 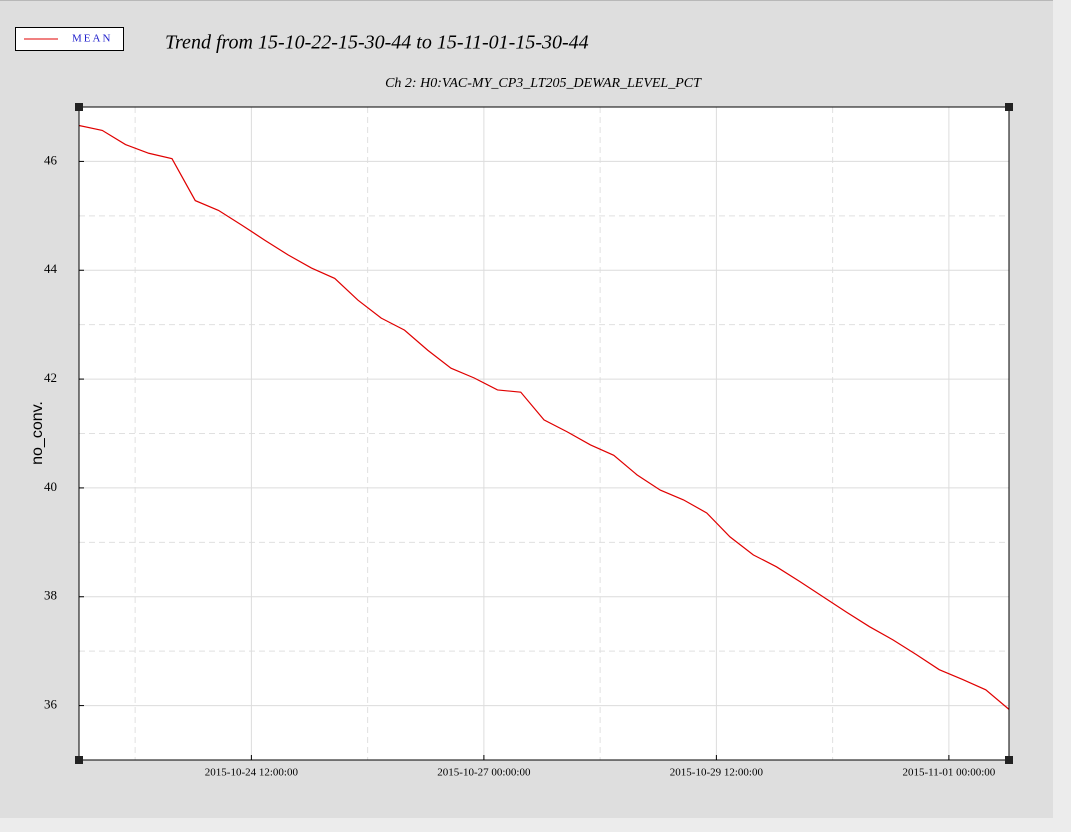 I want to click on y-tick-label: 46, so click(x=51, y=159).